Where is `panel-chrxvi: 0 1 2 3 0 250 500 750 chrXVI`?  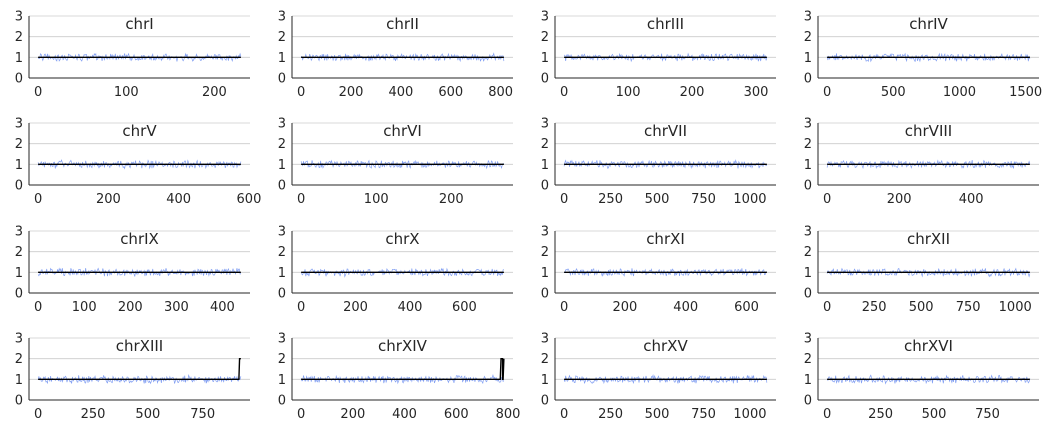 panel-chrxvi: 0 1 2 3 0 250 500 750 chrXVI is located at coordinates (921, 377).